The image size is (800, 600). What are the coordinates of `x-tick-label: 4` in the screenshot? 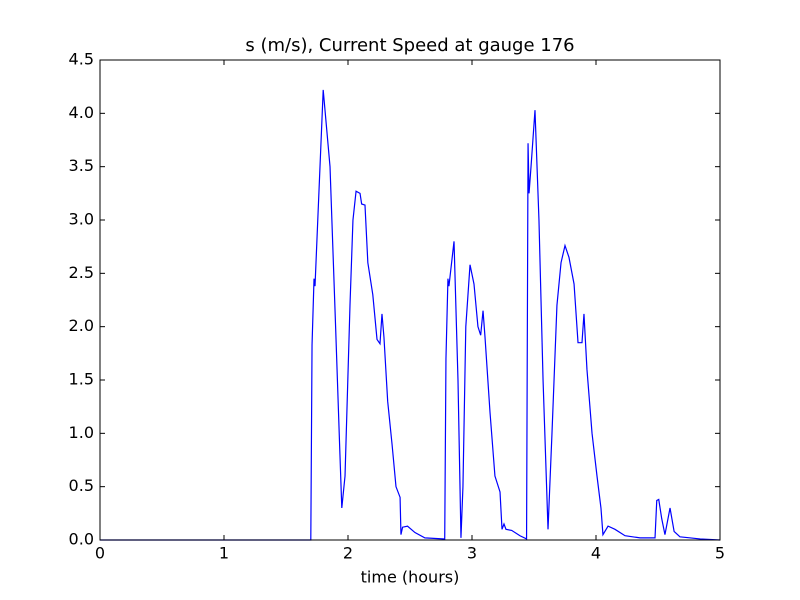 It's located at (596, 553).